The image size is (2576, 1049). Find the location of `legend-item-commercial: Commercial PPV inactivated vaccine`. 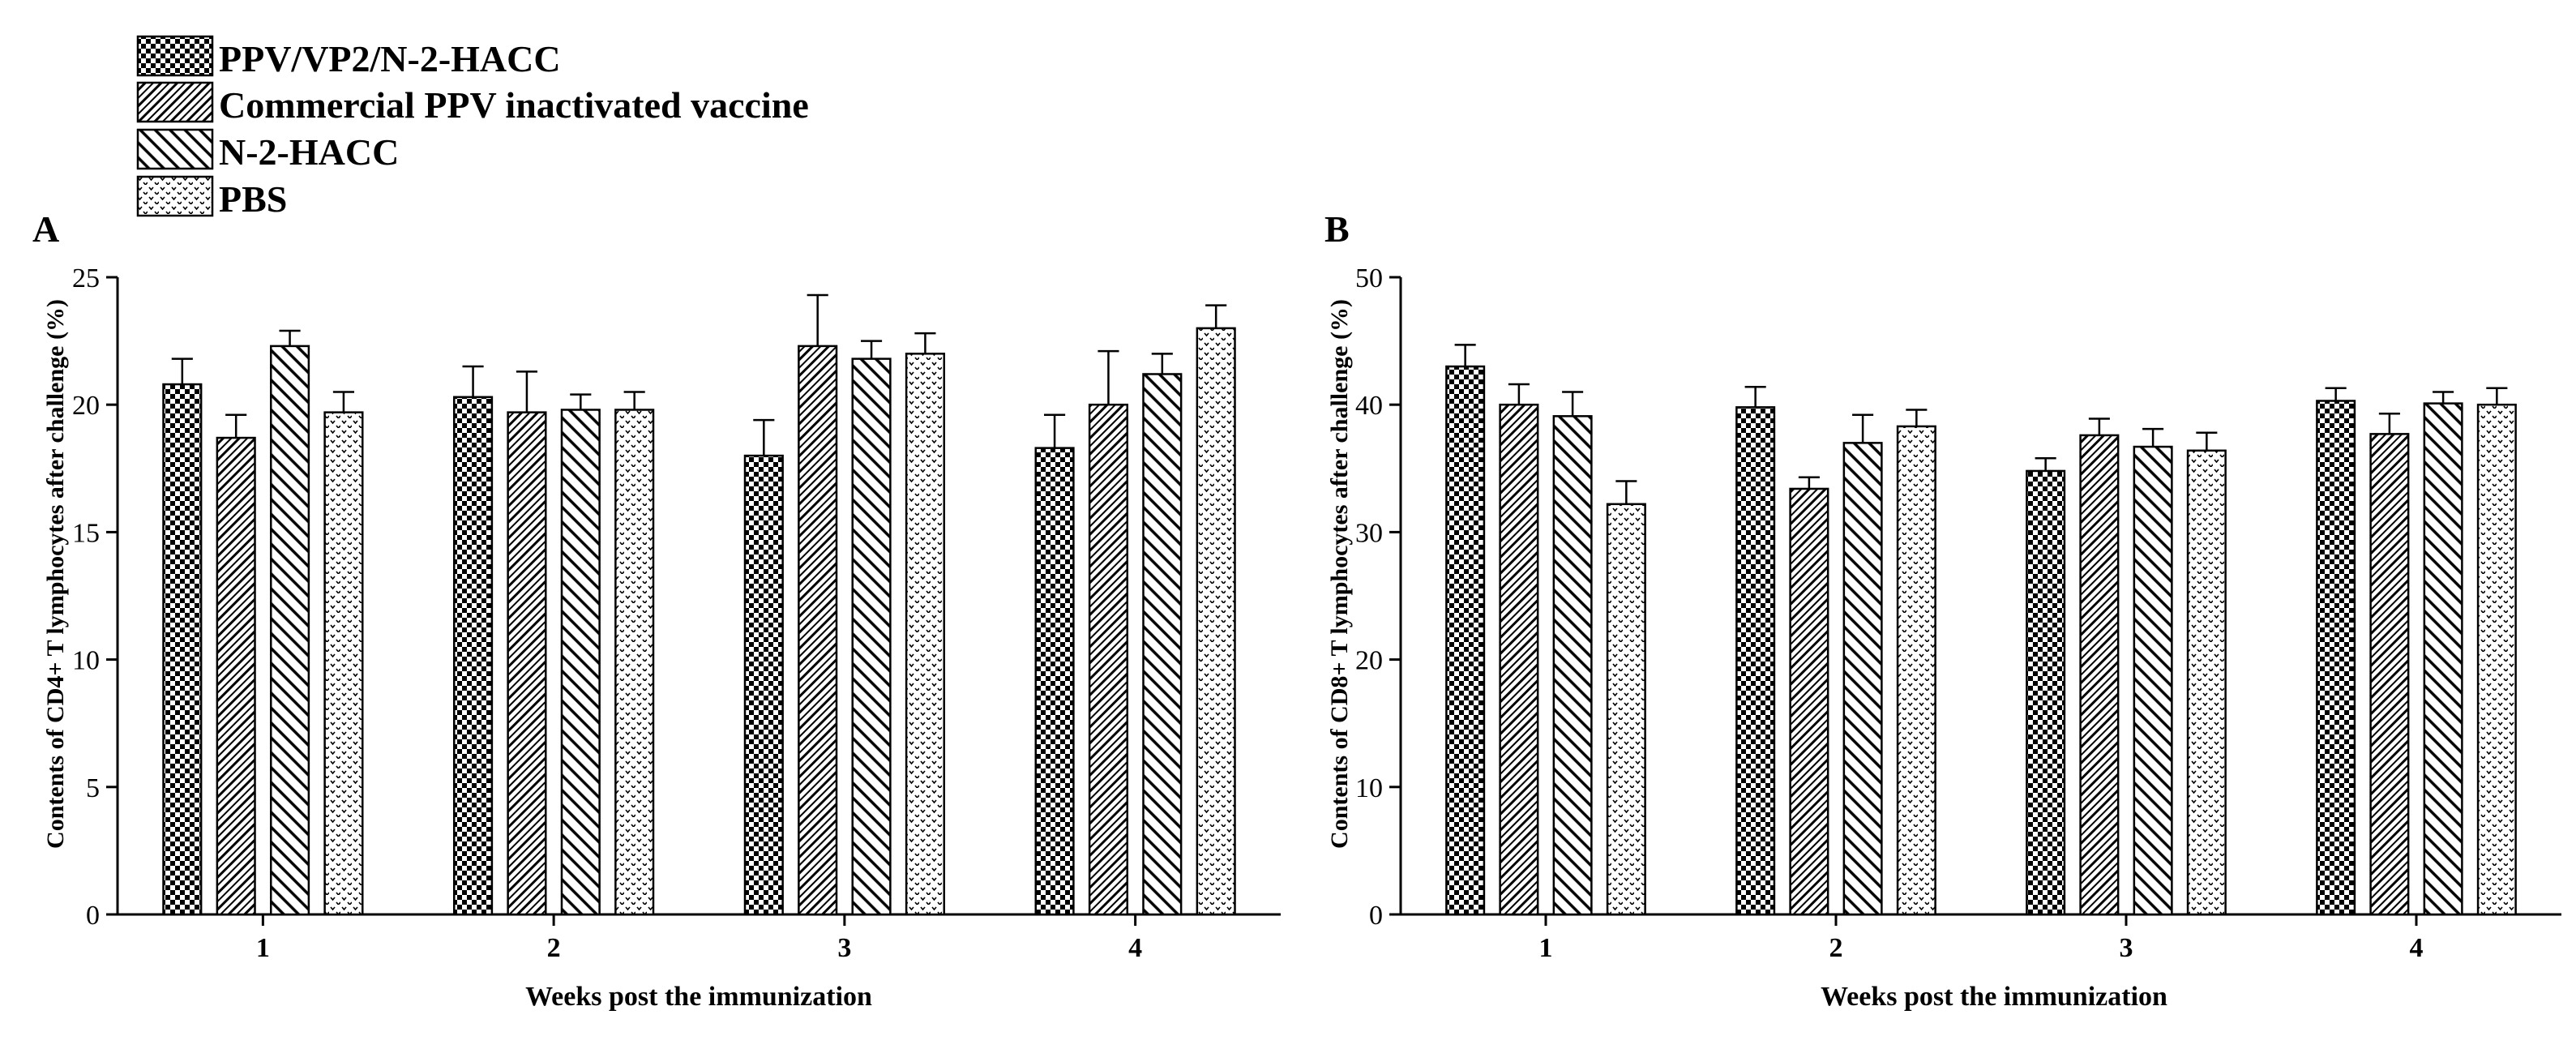

legend-item-commercial: Commercial PPV inactivated vaccine is located at coordinates (472, 103).